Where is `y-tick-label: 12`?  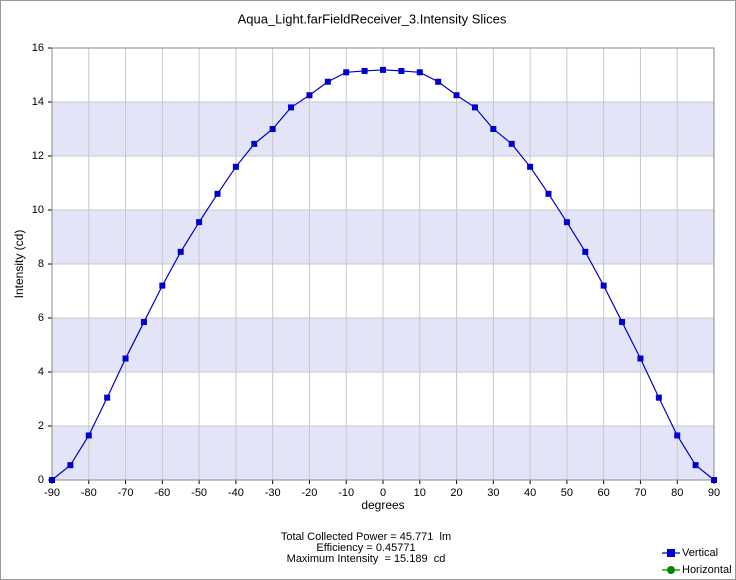
y-tick-label: 12 is located at coordinates (38, 156).